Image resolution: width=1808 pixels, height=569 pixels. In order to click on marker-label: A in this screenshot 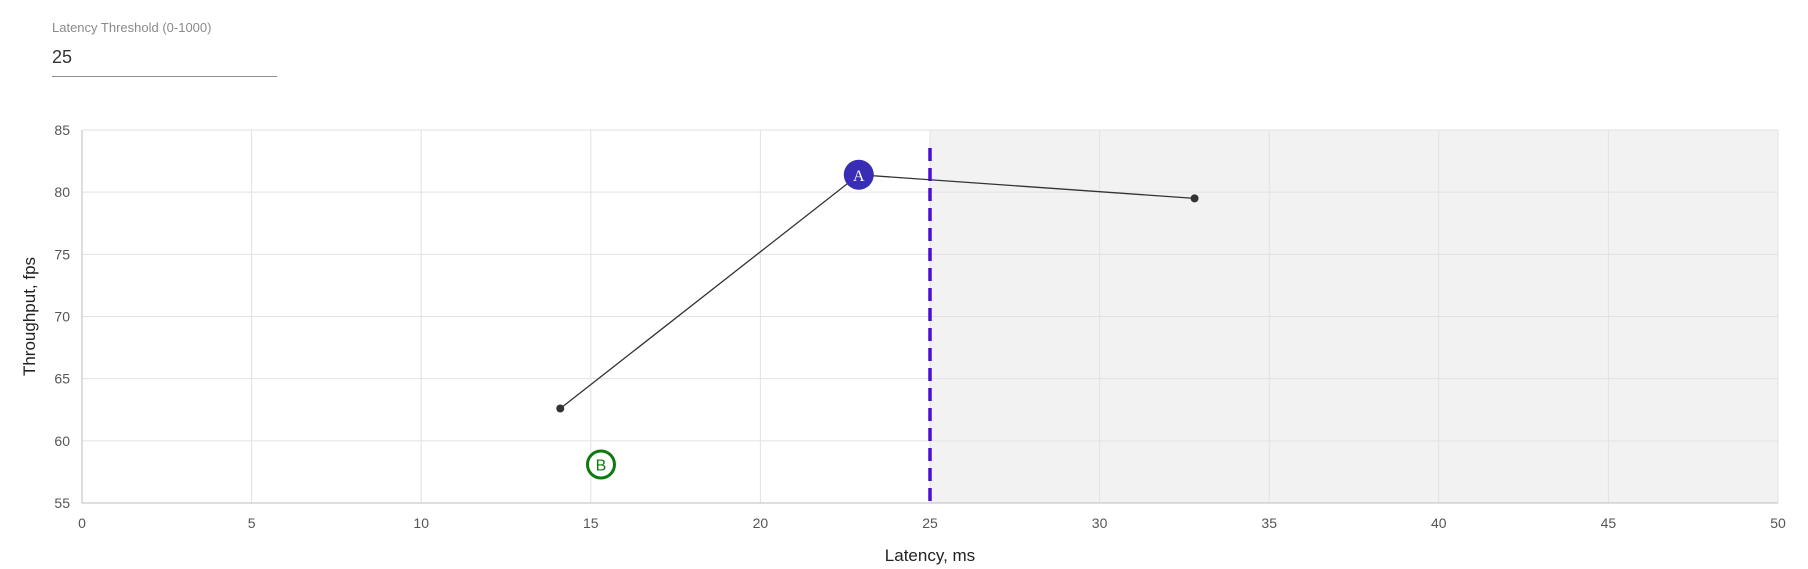, I will do `click(859, 176)`.